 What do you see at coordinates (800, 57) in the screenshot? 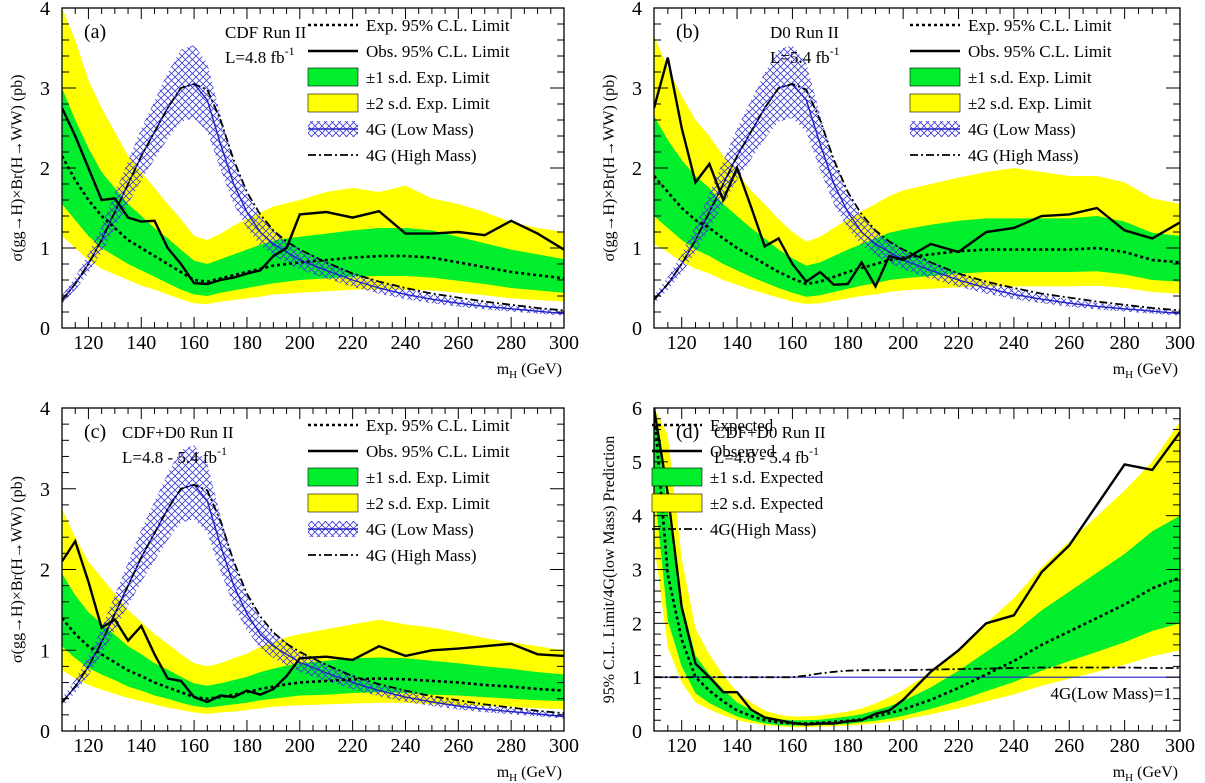
I see `luminosity-text: L=5.4 fb` at bounding box center [800, 57].